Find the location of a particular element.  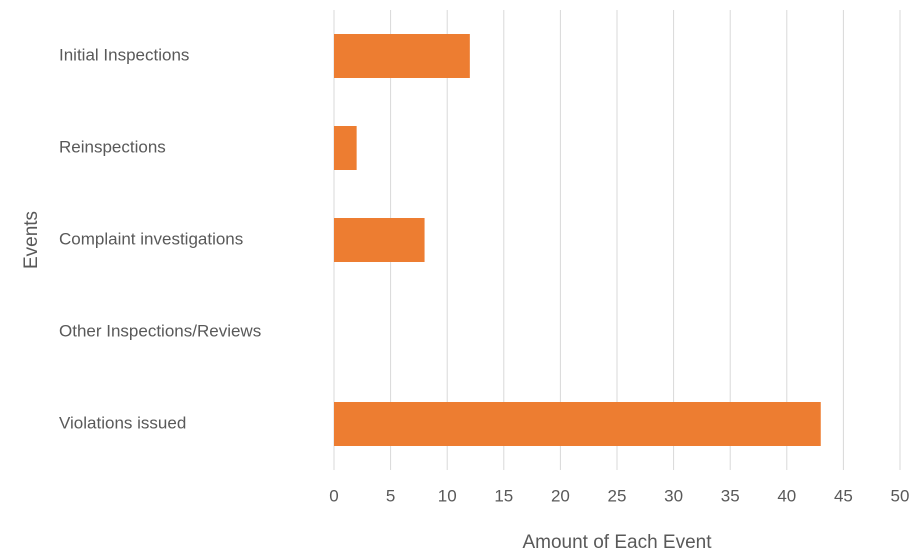

y-tick-label: Reinspections is located at coordinates (112, 146).